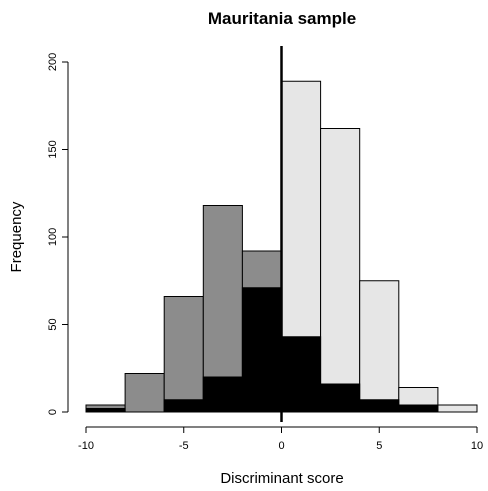 This screenshot has height=491, width=488. What do you see at coordinates (105, 410) in the screenshot?
I see `histogram-bar-s2-b0` at bounding box center [105, 410].